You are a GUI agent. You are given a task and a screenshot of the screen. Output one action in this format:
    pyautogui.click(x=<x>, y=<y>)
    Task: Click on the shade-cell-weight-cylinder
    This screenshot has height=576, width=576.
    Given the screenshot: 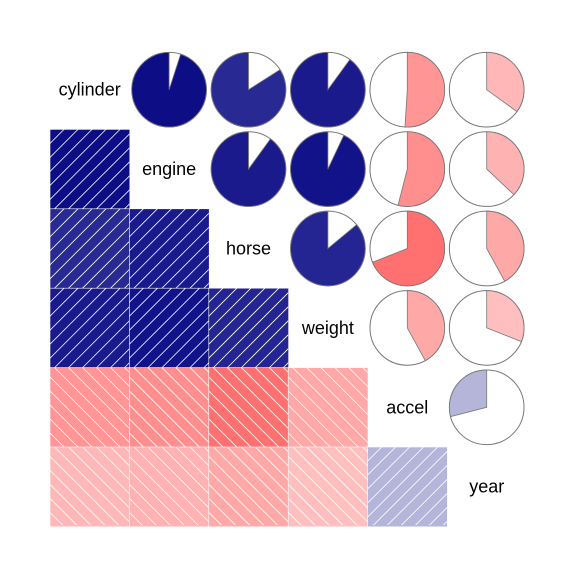 What is the action you would take?
    pyautogui.click(x=90, y=328)
    